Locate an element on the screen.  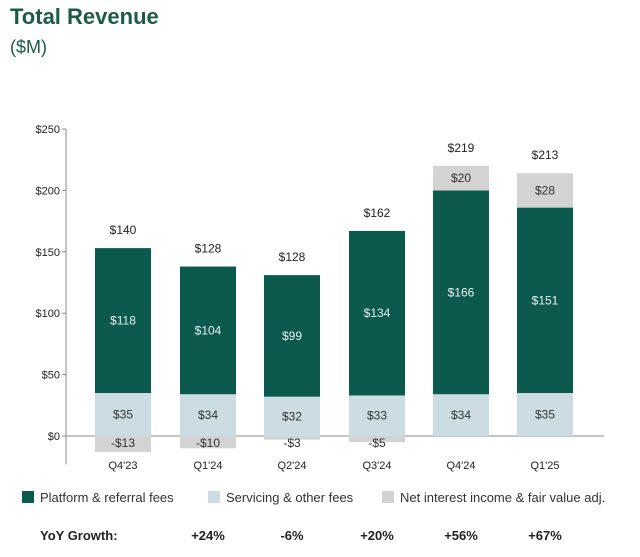
yoy-growth-value: +67% is located at coordinates (545, 535).